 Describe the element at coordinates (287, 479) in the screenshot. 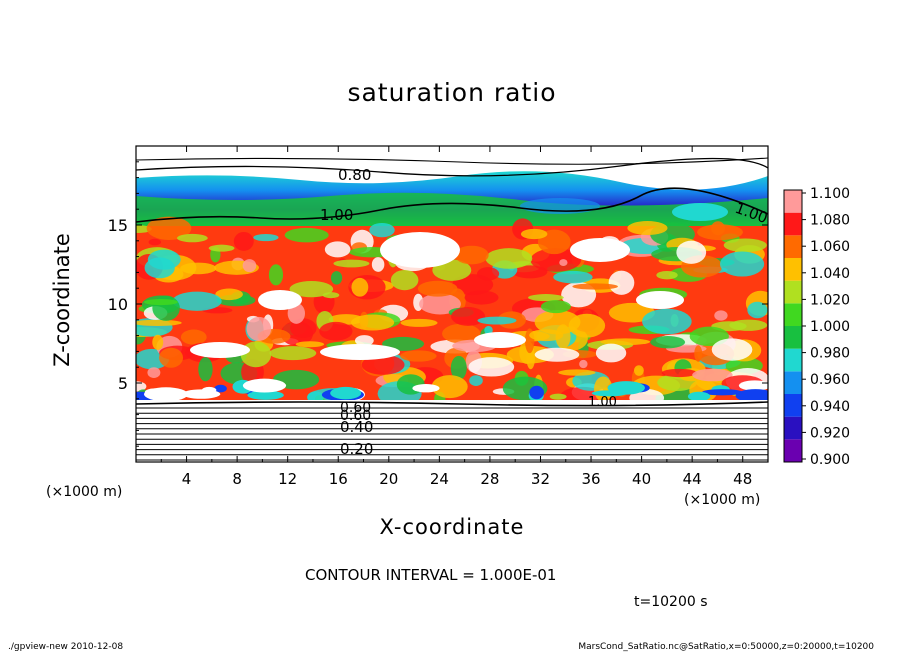

I see `x-tick-label: 12` at that location.